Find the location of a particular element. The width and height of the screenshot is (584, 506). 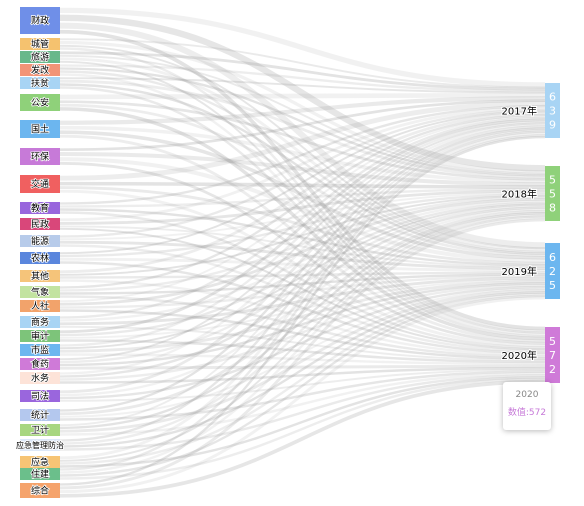

source-node: 教育 is located at coordinates (40, 208).